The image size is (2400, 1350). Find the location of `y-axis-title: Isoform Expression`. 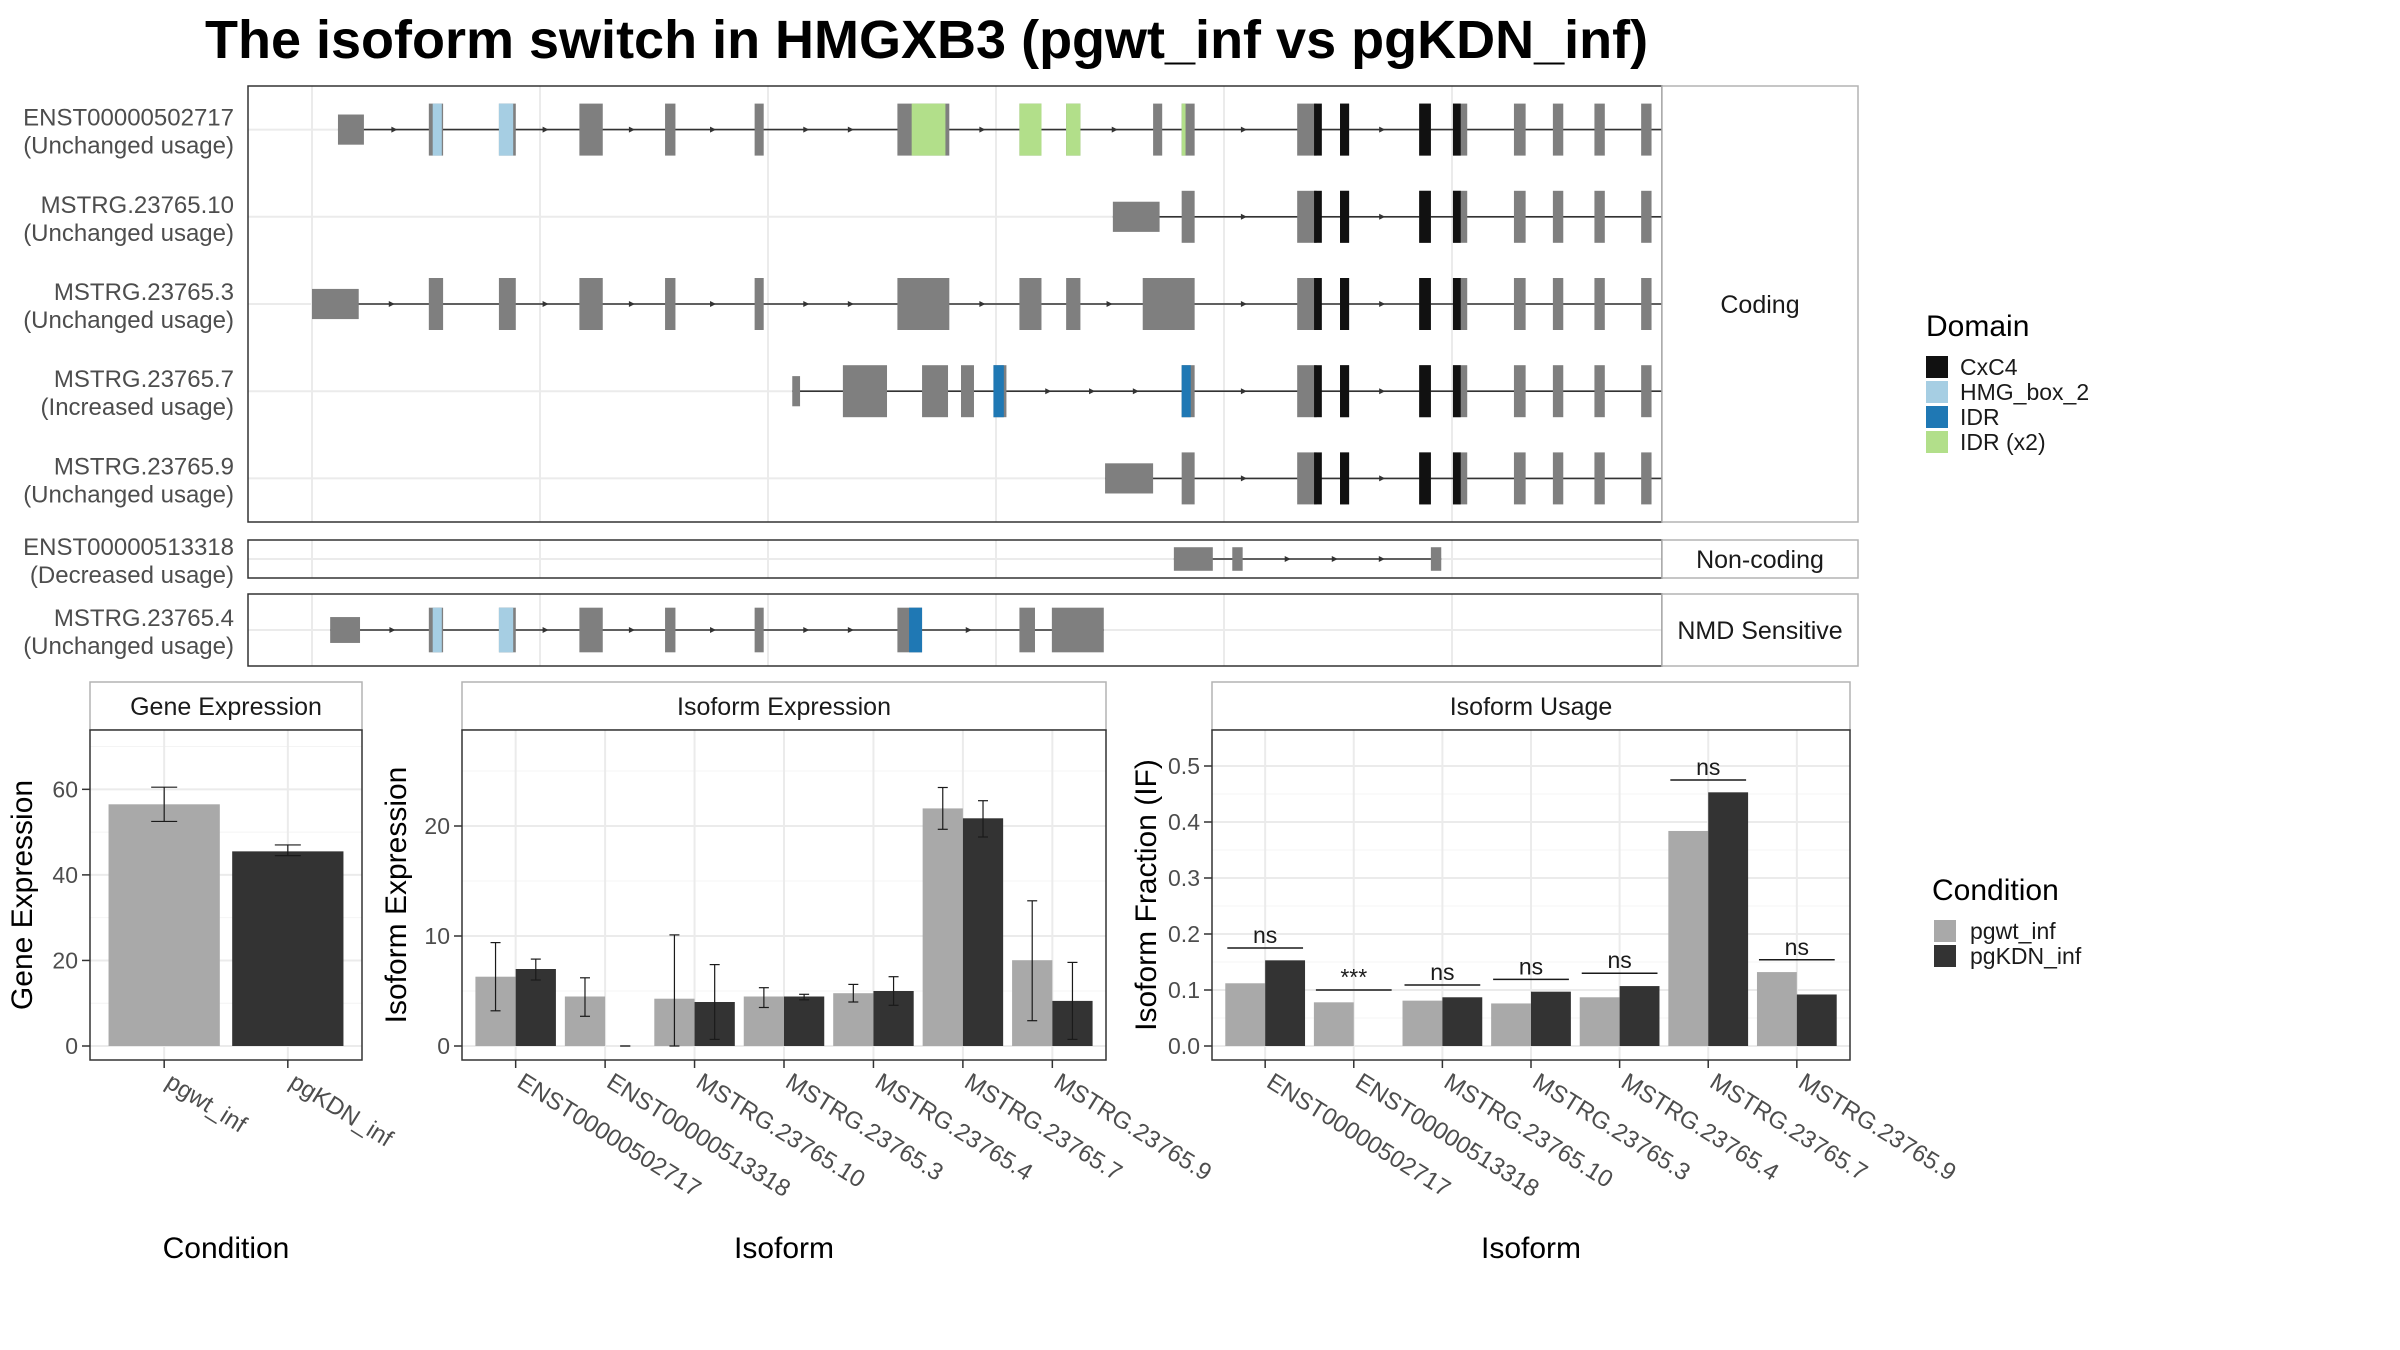

y-axis-title: Isoform Expression is located at coordinates (396, 895).